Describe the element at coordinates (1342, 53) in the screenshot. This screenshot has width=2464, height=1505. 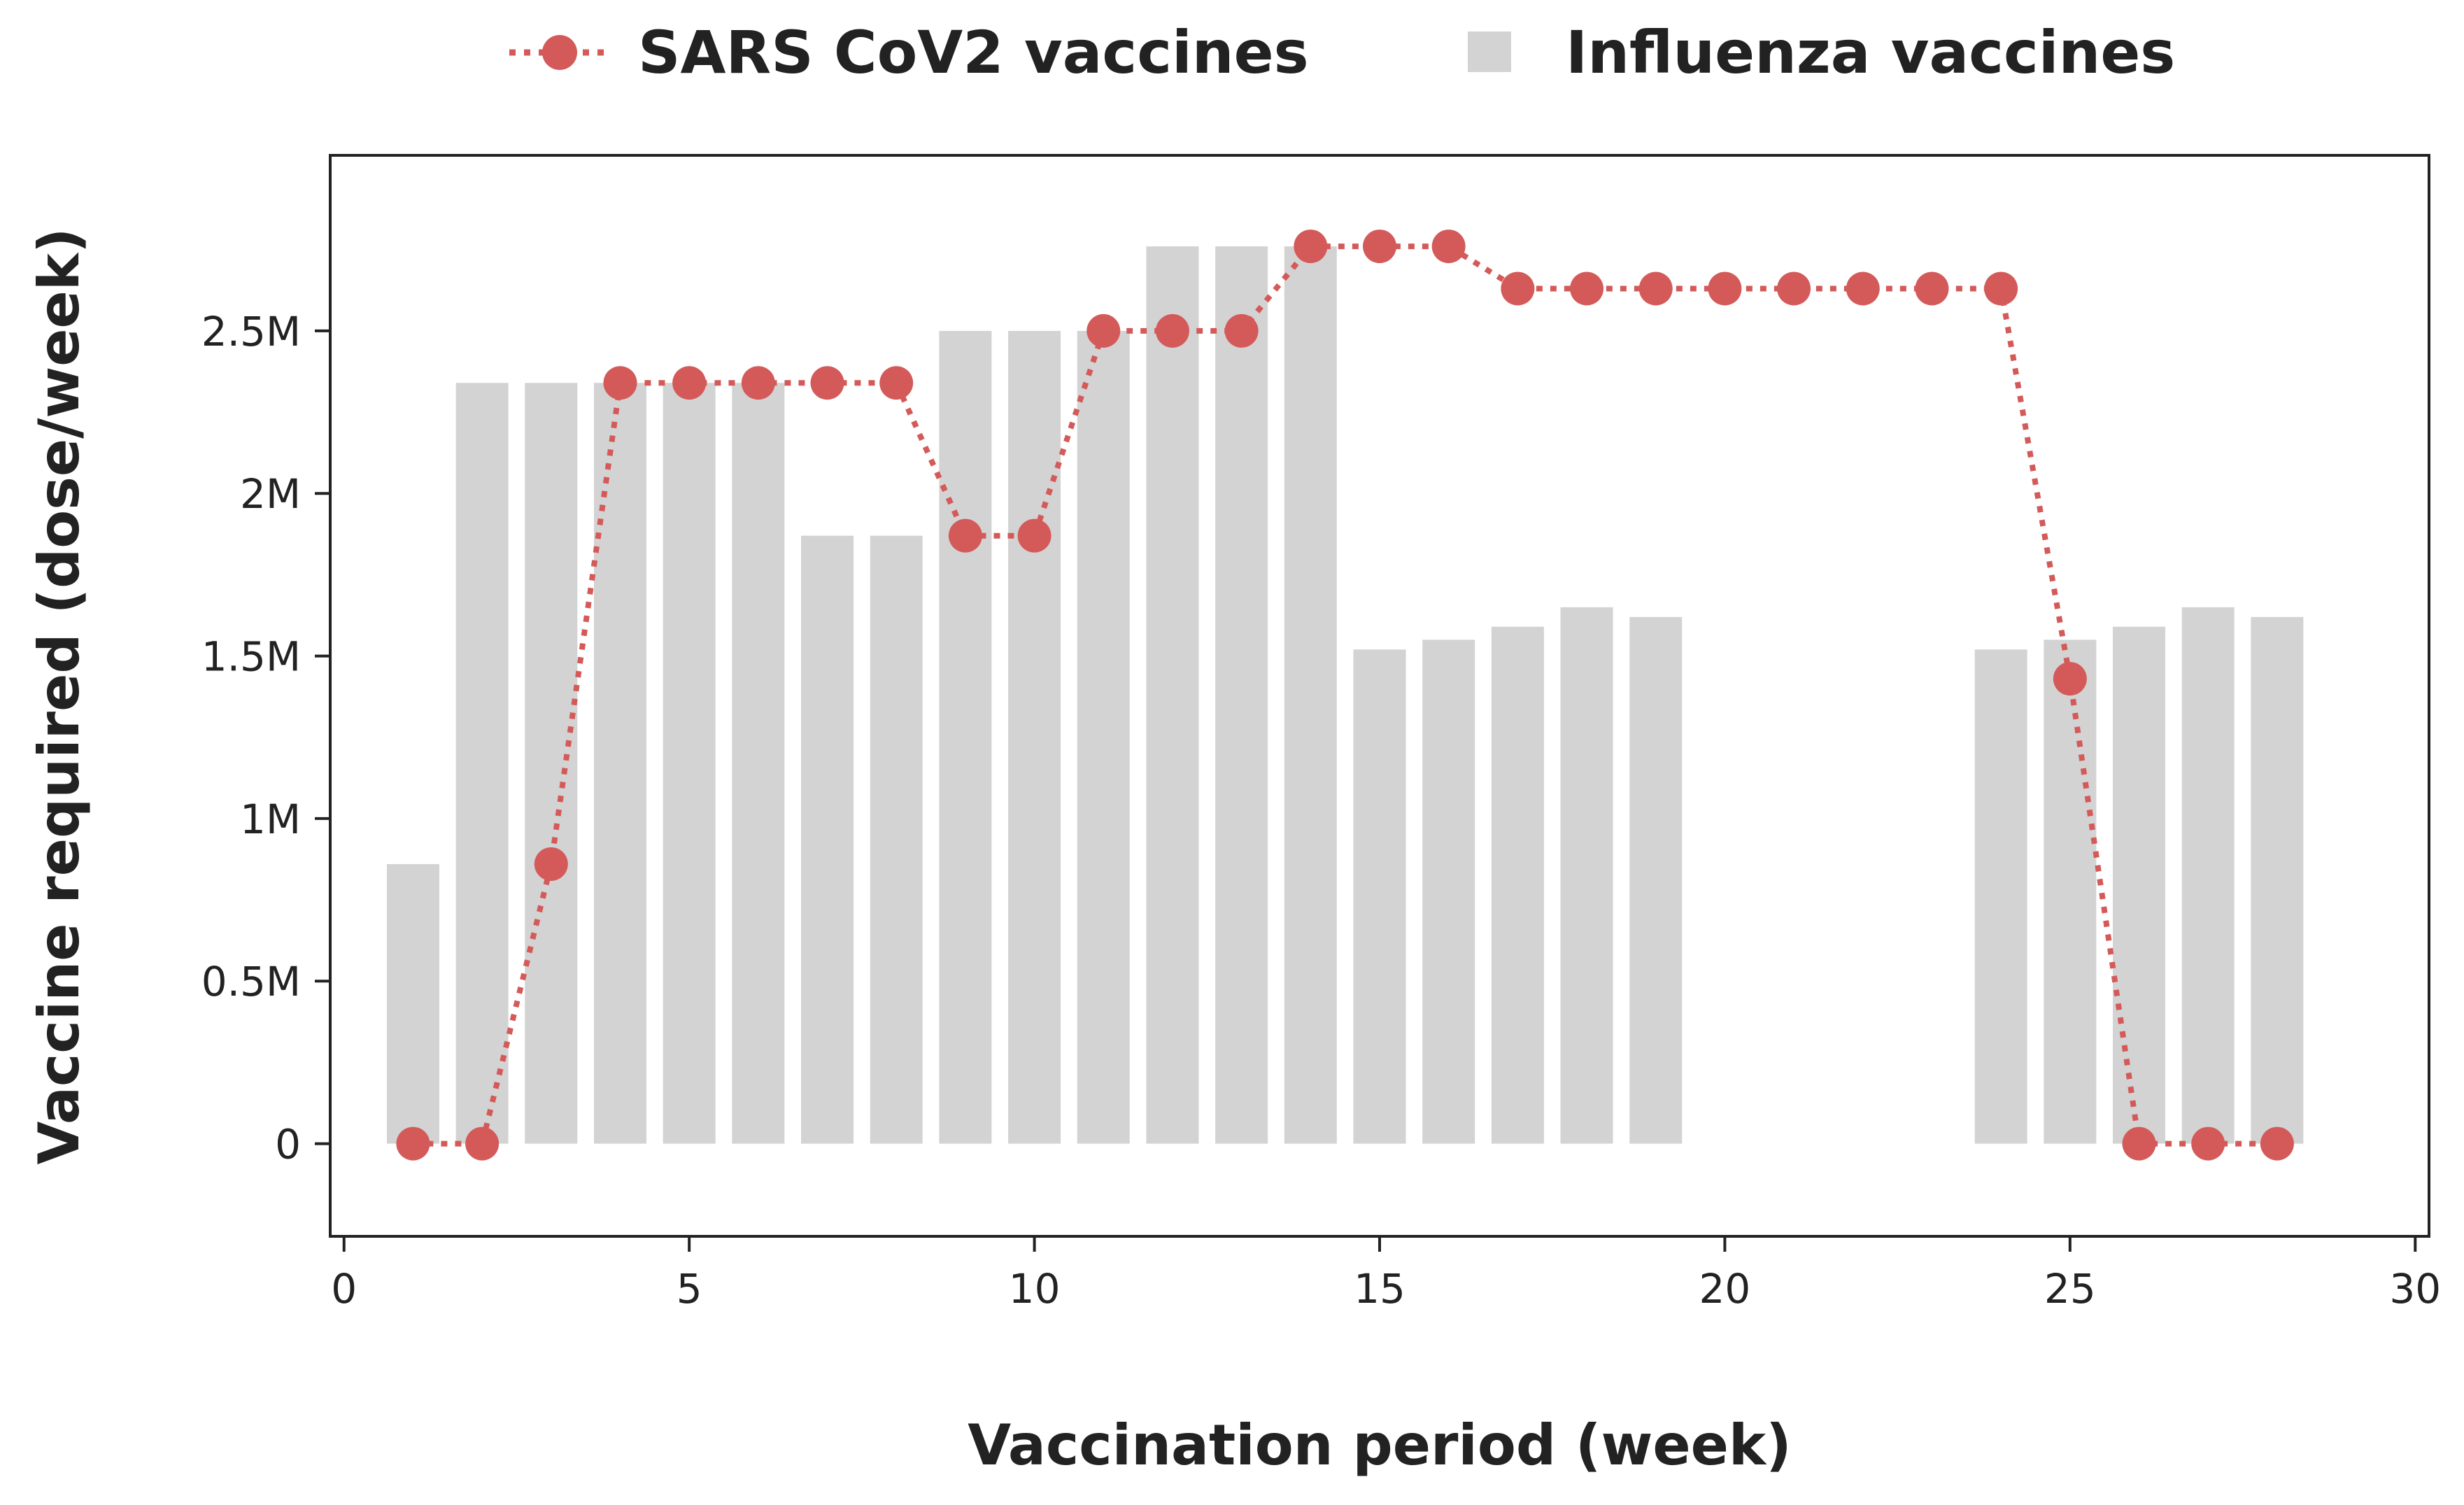
I see `legend: SARS CoV2 vaccines Influenza vaccines` at that location.